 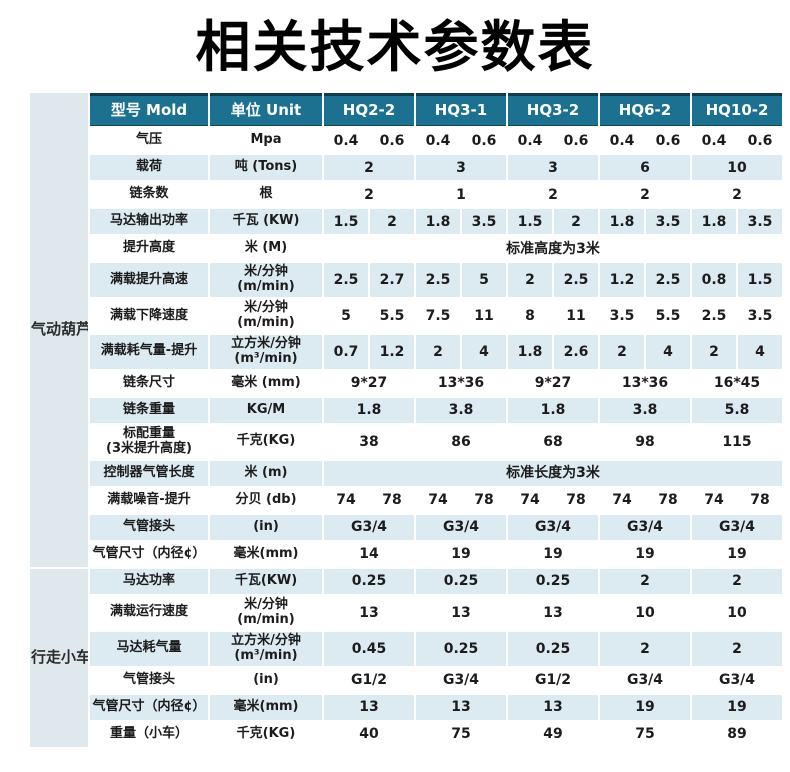 I want to click on param-label: 气管接头, so click(x=149, y=680).